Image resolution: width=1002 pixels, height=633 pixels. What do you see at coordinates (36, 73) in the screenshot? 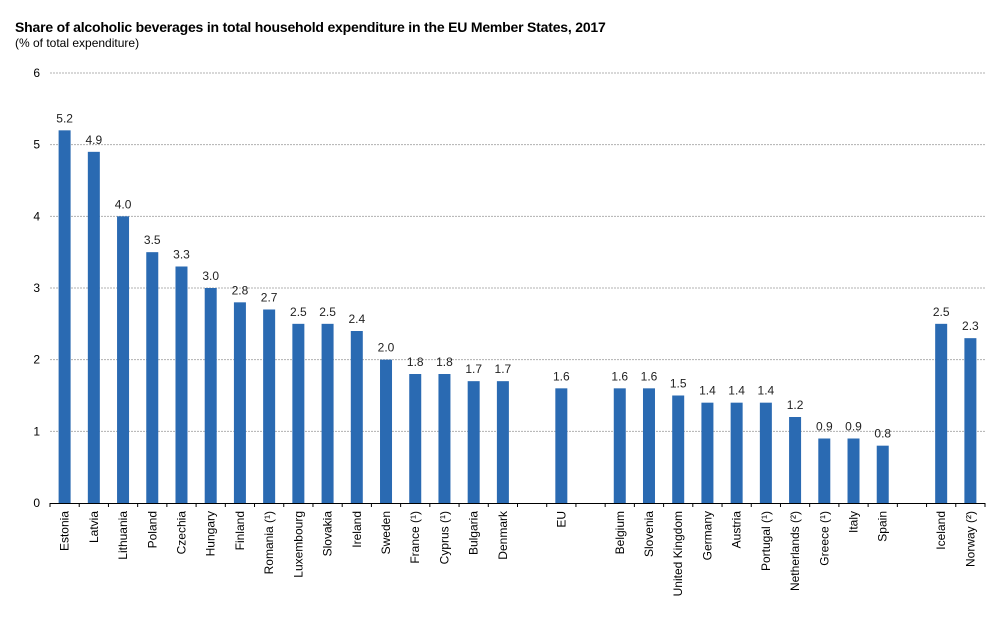
I see `y-tick-label: 6` at bounding box center [36, 73].